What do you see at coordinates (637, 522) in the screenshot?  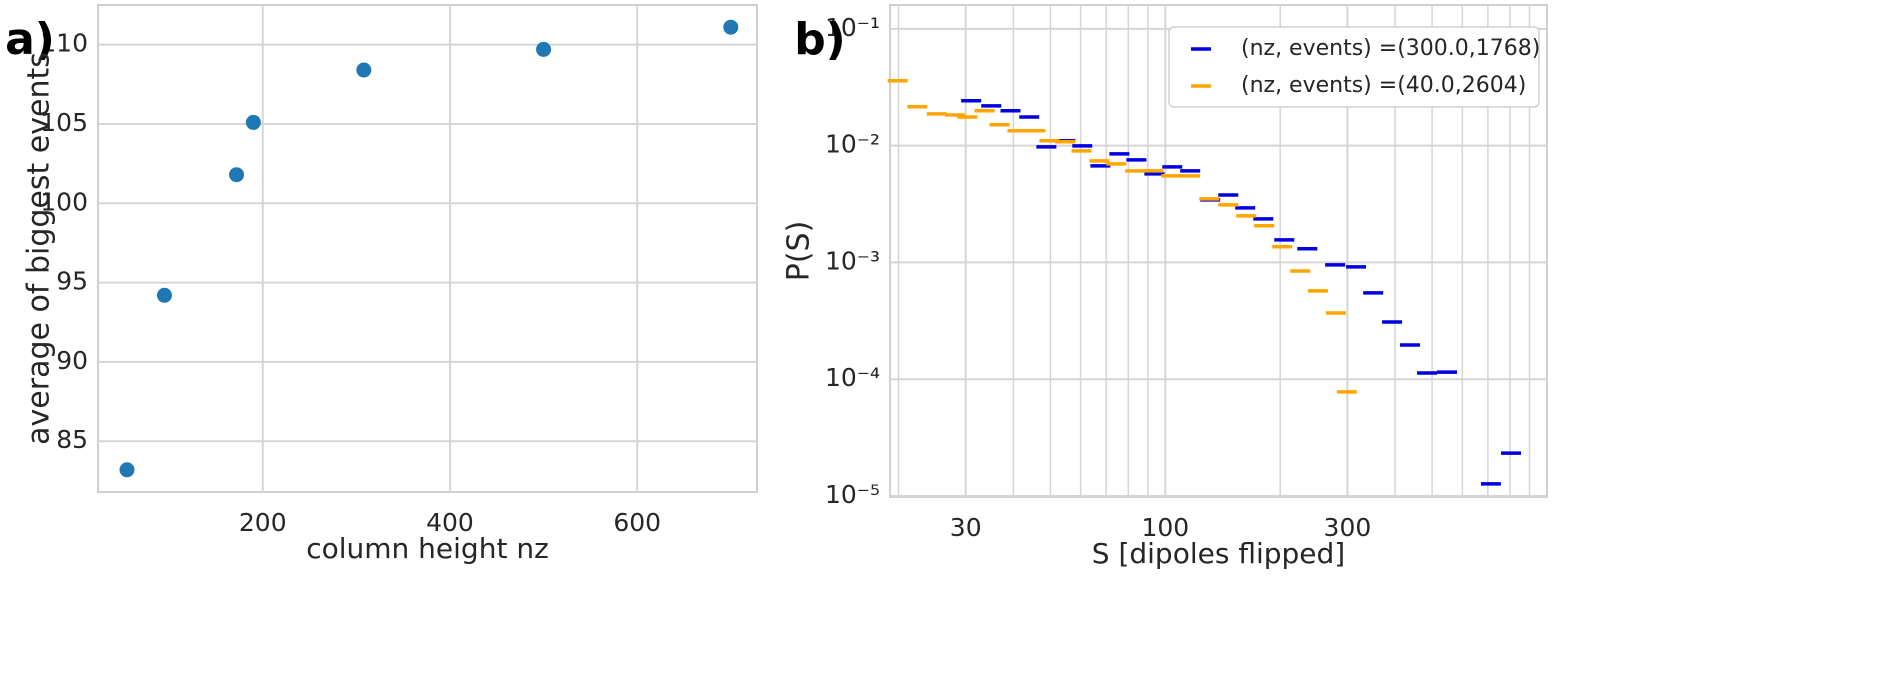 I see `x-tick-label: 600` at bounding box center [637, 522].